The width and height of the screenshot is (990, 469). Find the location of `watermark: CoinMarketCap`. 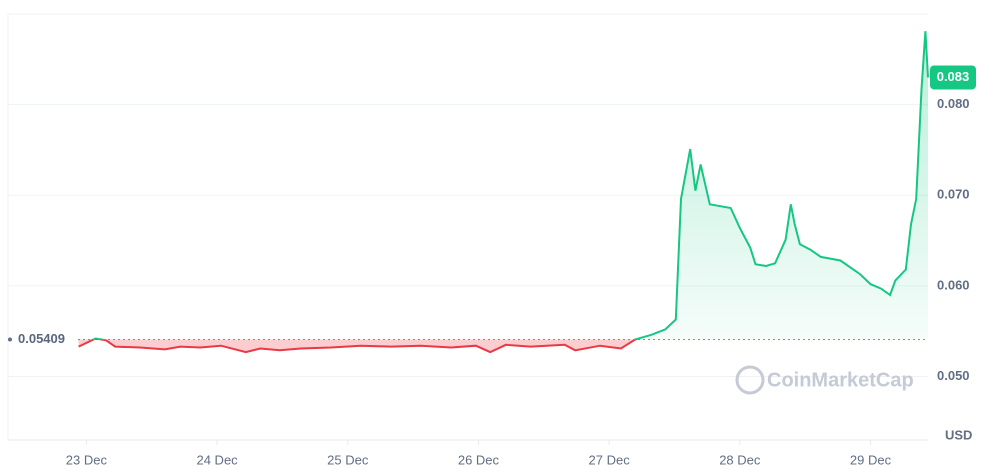

watermark: CoinMarketCap is located at coordinates (840, 380).